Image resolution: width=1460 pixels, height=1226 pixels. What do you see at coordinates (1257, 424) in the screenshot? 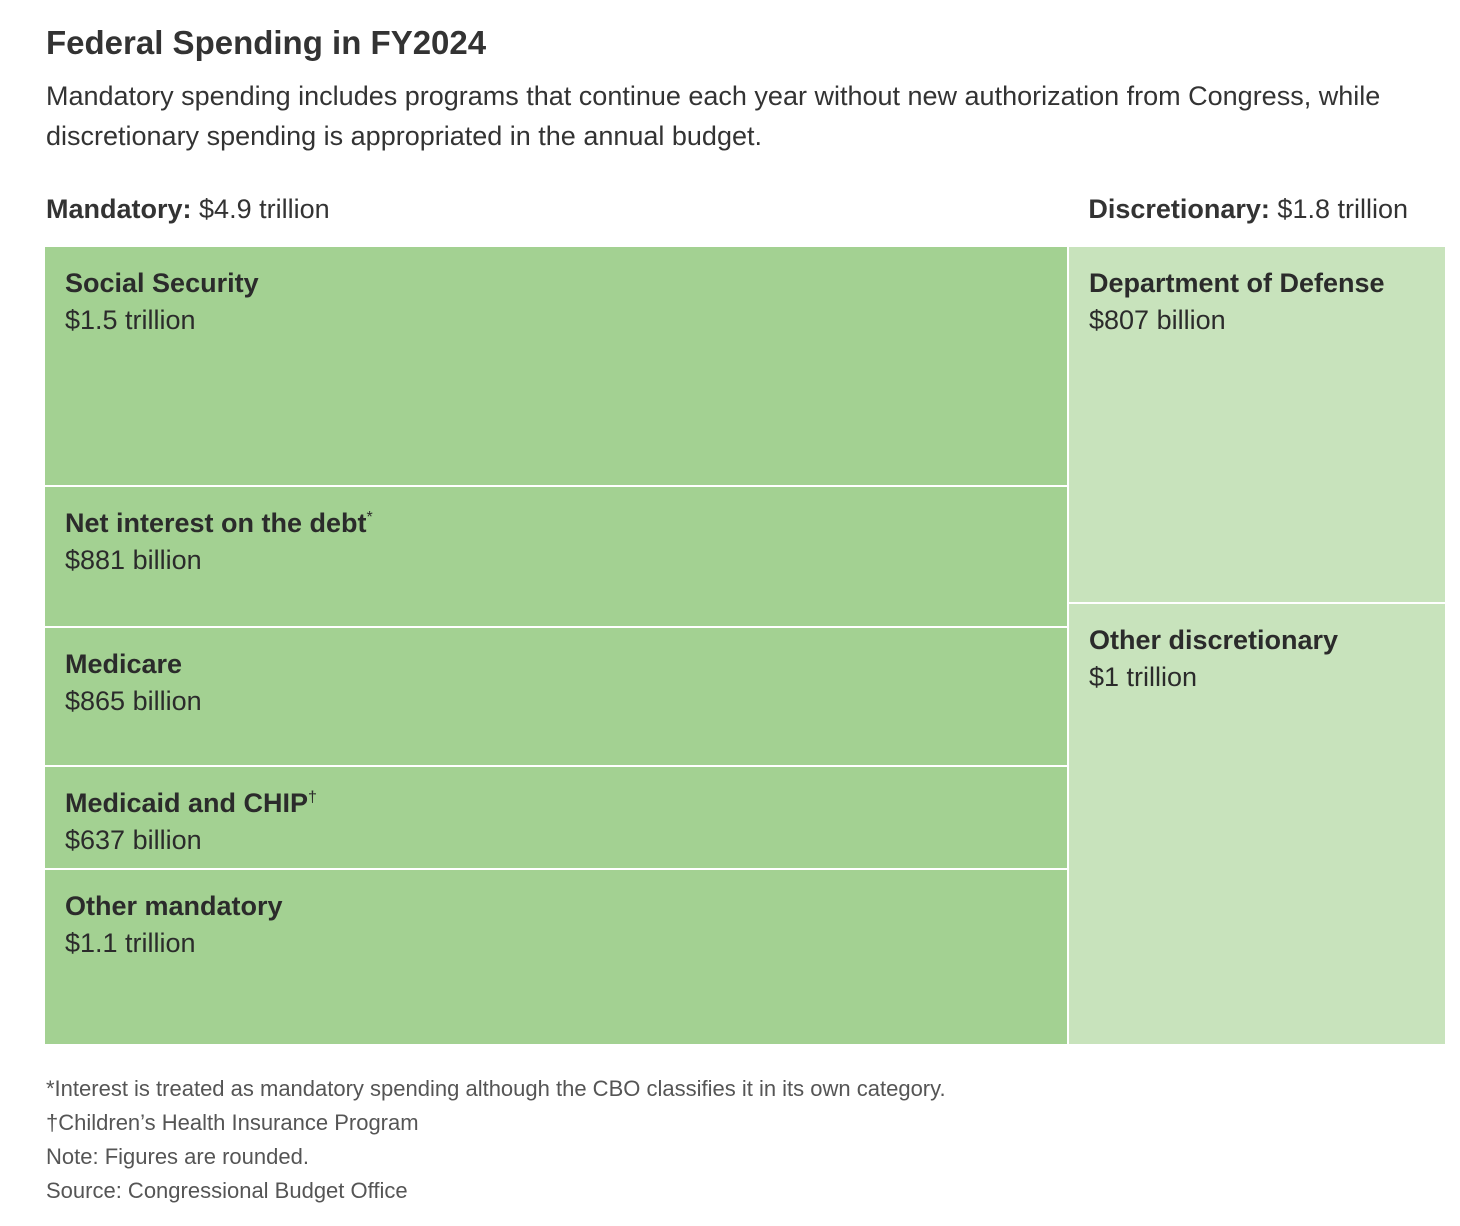
I see `tile-department-of-defense: Department of Defense $807 billion` at bounding box center [1257, 424].